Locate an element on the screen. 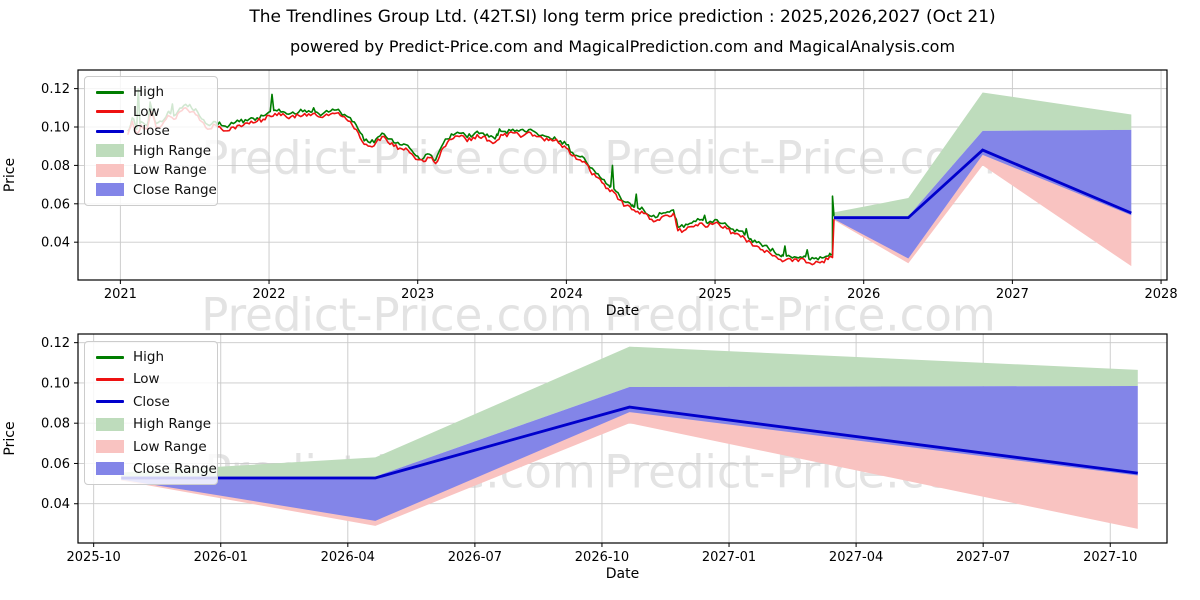  x-tick-label: 2026 is located at coordinates (863, 294).